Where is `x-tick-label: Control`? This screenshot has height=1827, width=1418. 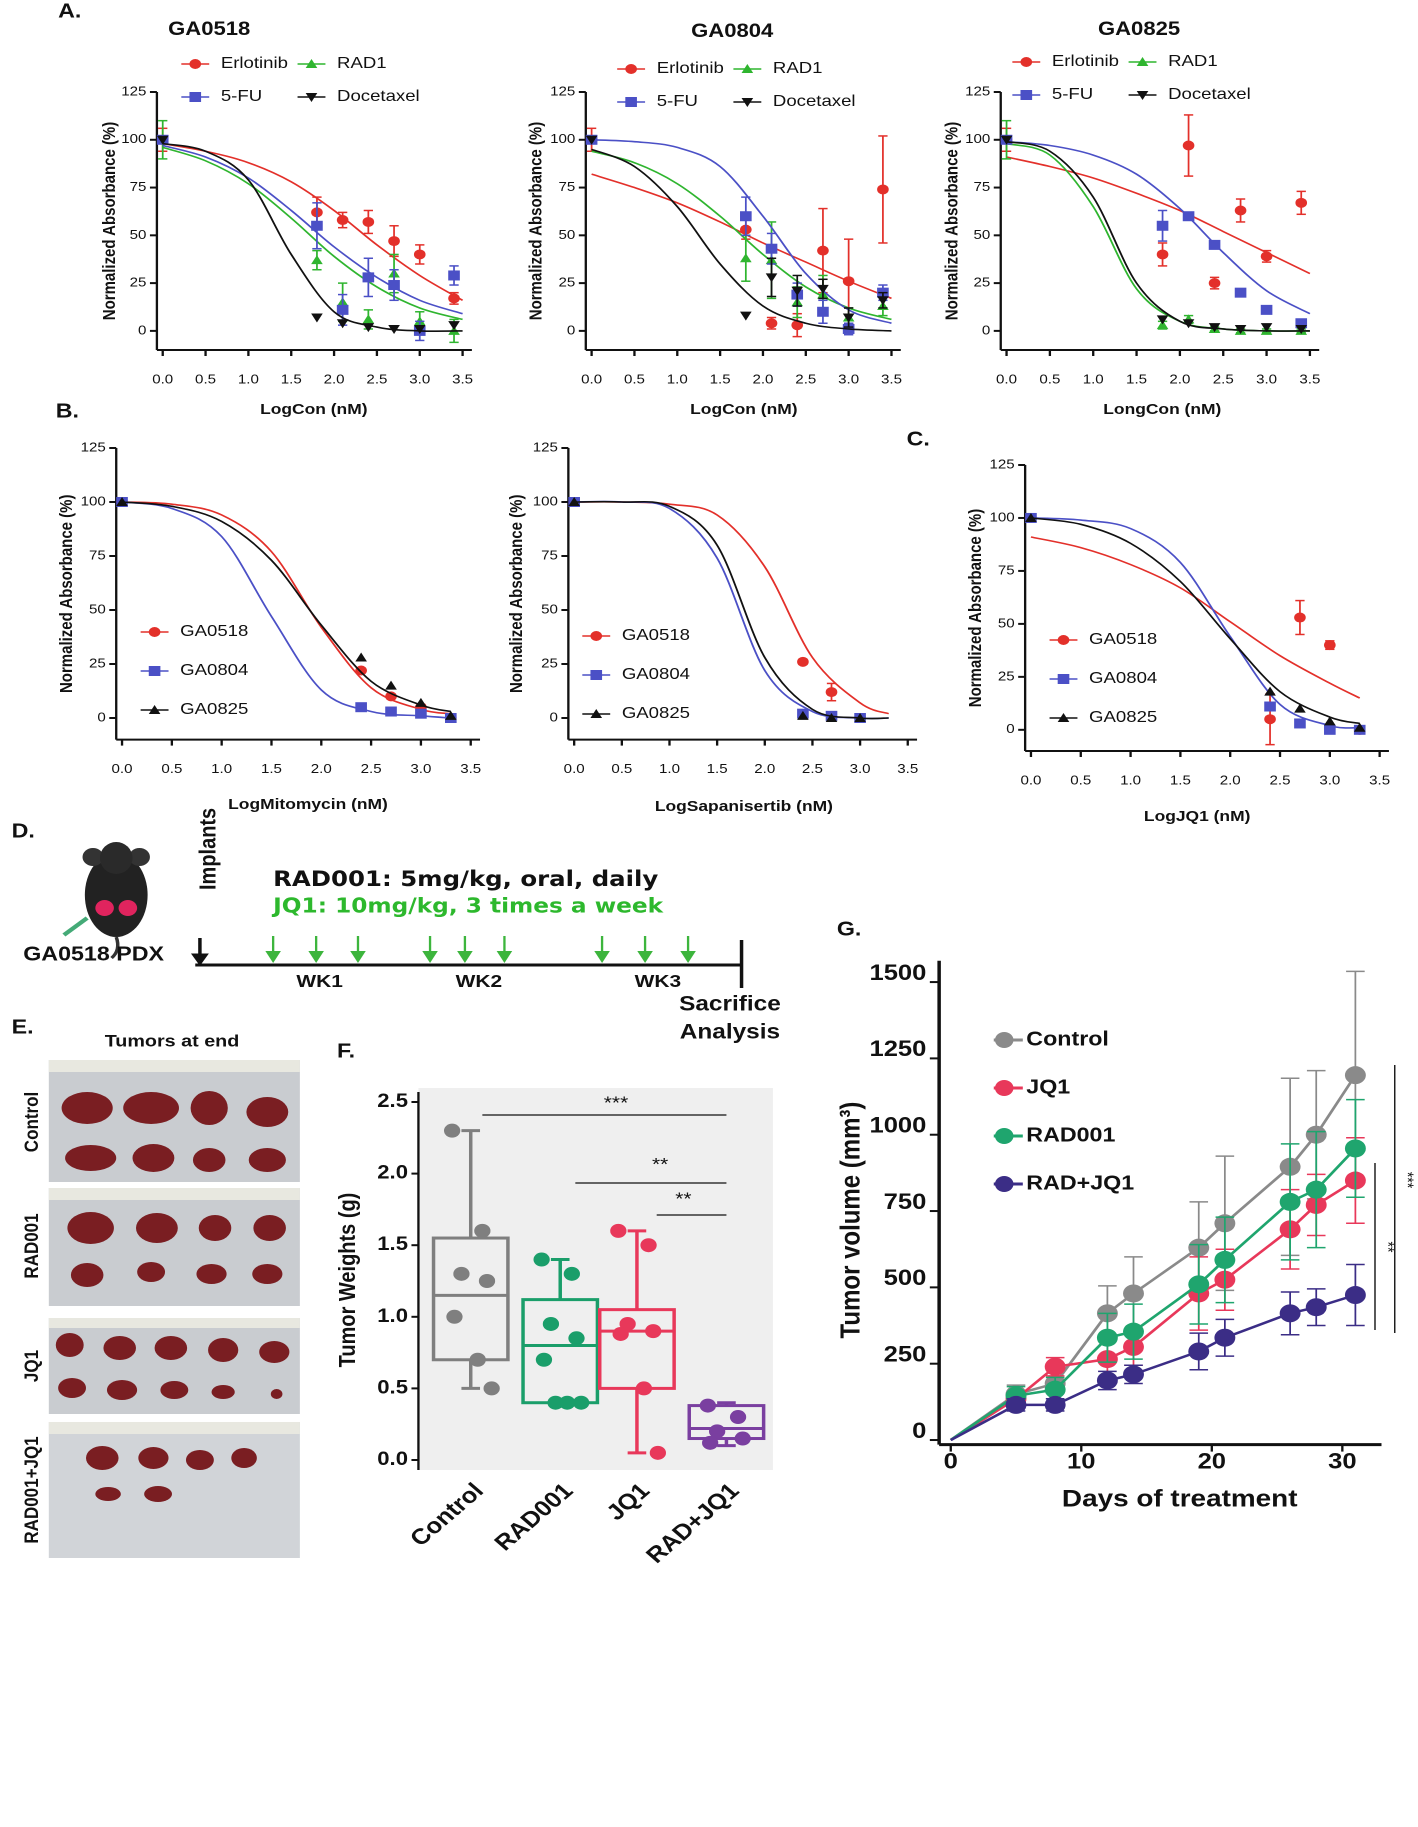
x-tick-label: Control is located at coordinates (447, 1514).